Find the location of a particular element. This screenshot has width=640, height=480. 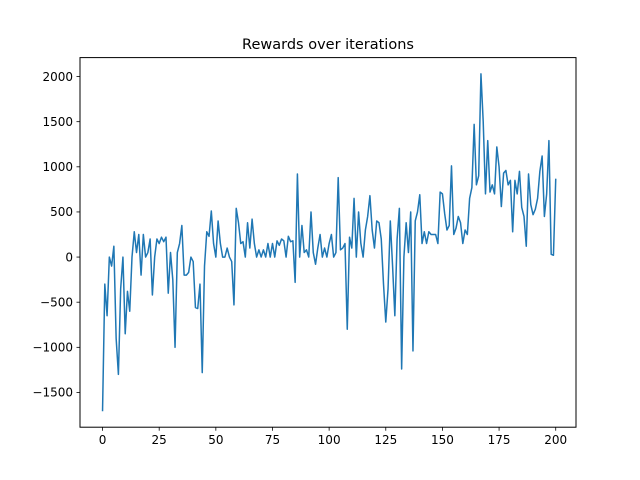

y-tick-label: −1500 is located at coordinates (52, 393).